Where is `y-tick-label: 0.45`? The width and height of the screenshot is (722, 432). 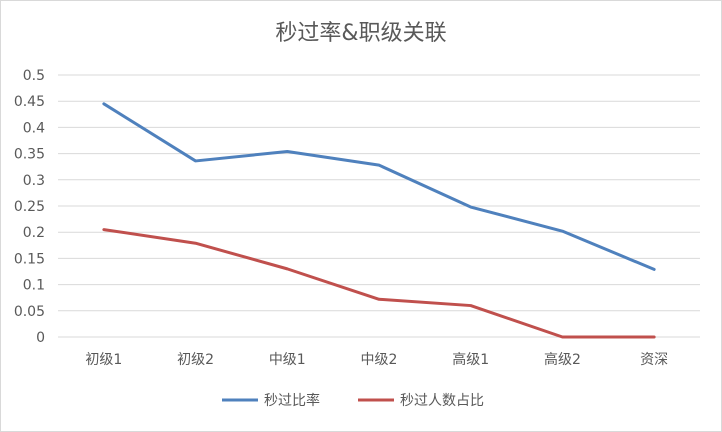 y-tick-label: 0.45 is located at coordinates (29, 102).